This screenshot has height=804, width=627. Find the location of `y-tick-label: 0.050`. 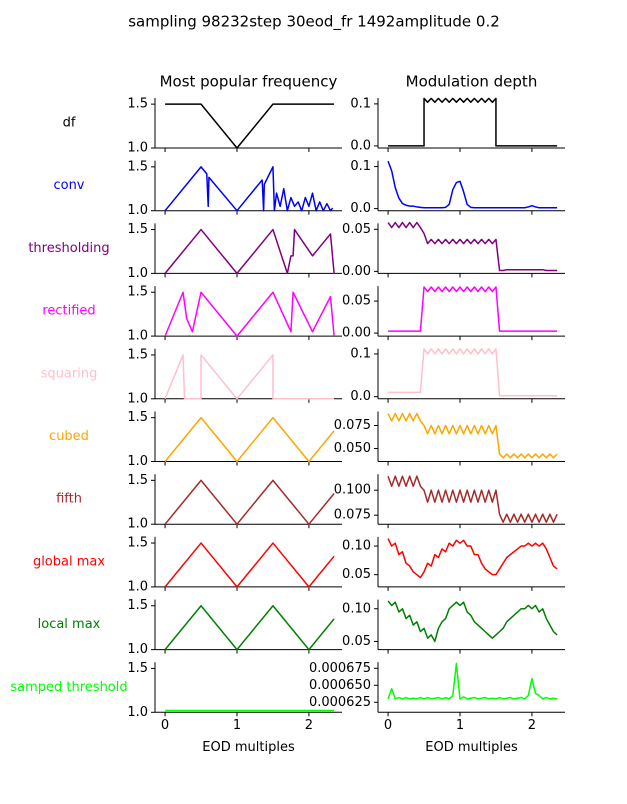

y-tick-label: 0.050 is located at coordinates (352, 448).